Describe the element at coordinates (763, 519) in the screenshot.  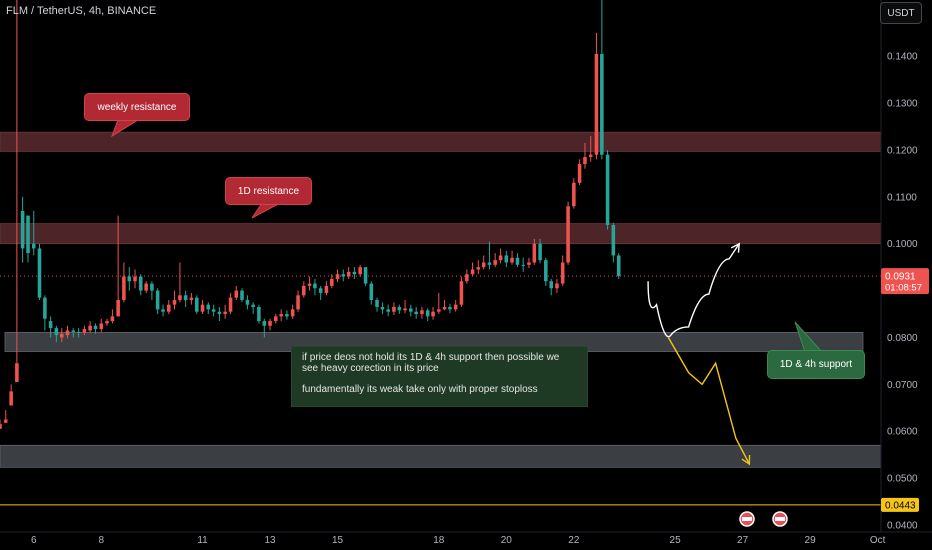
I see `event-markers` at that location.